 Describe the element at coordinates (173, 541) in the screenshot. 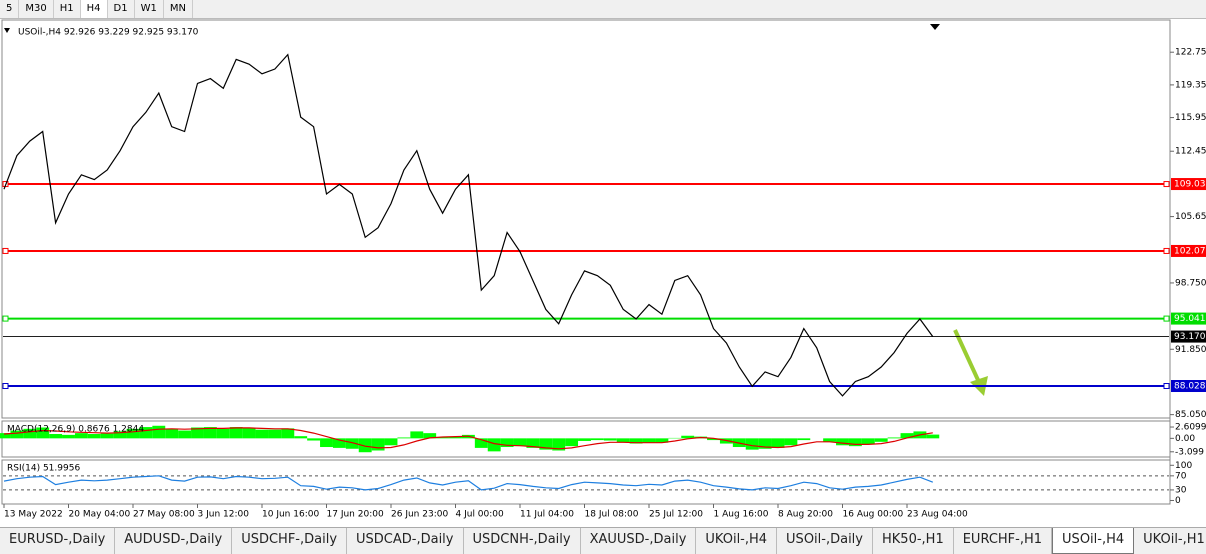

I see `chart-tab: AUDUSD-,Daily` at that location.